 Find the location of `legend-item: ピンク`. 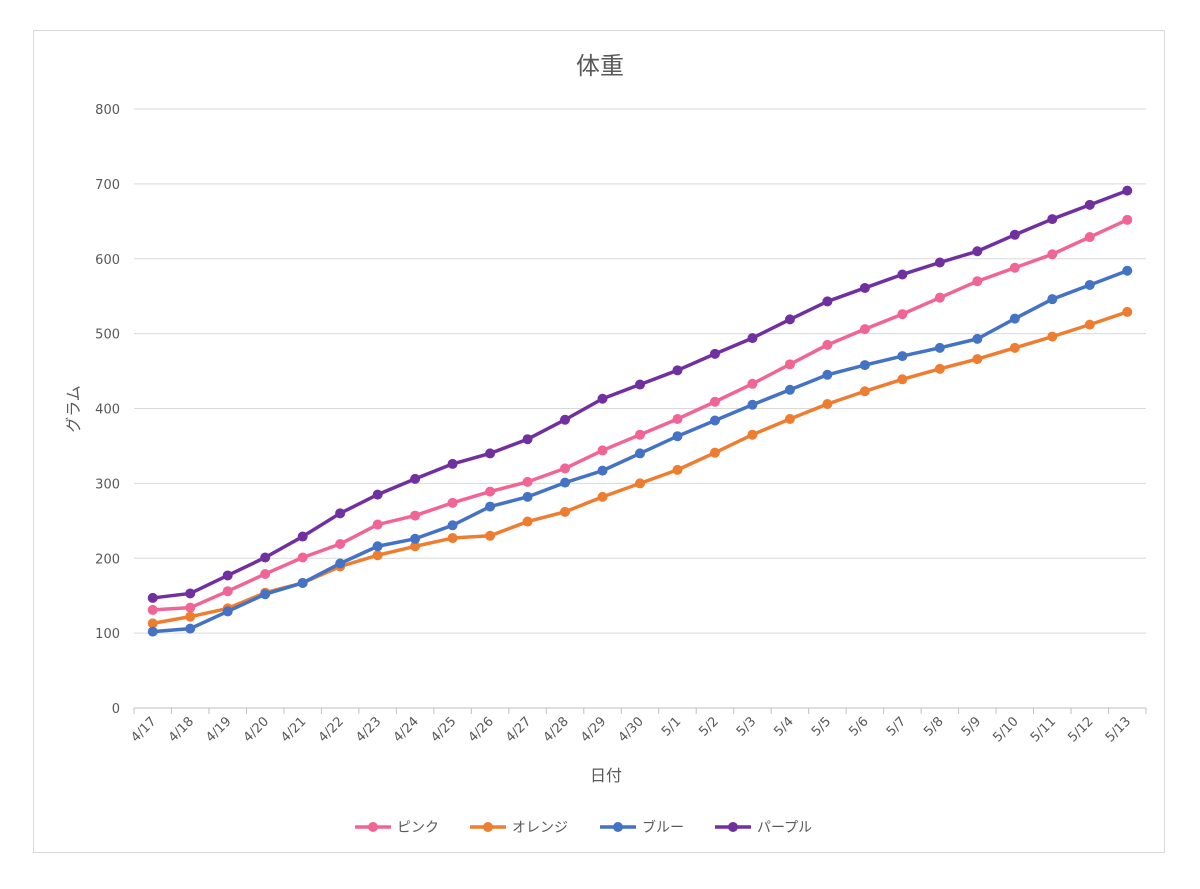

legend-item: ピンク is located at coordinates (397, 828).